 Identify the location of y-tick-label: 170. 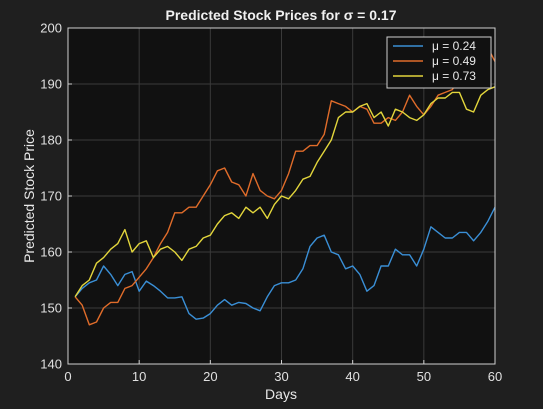
(51, 196).